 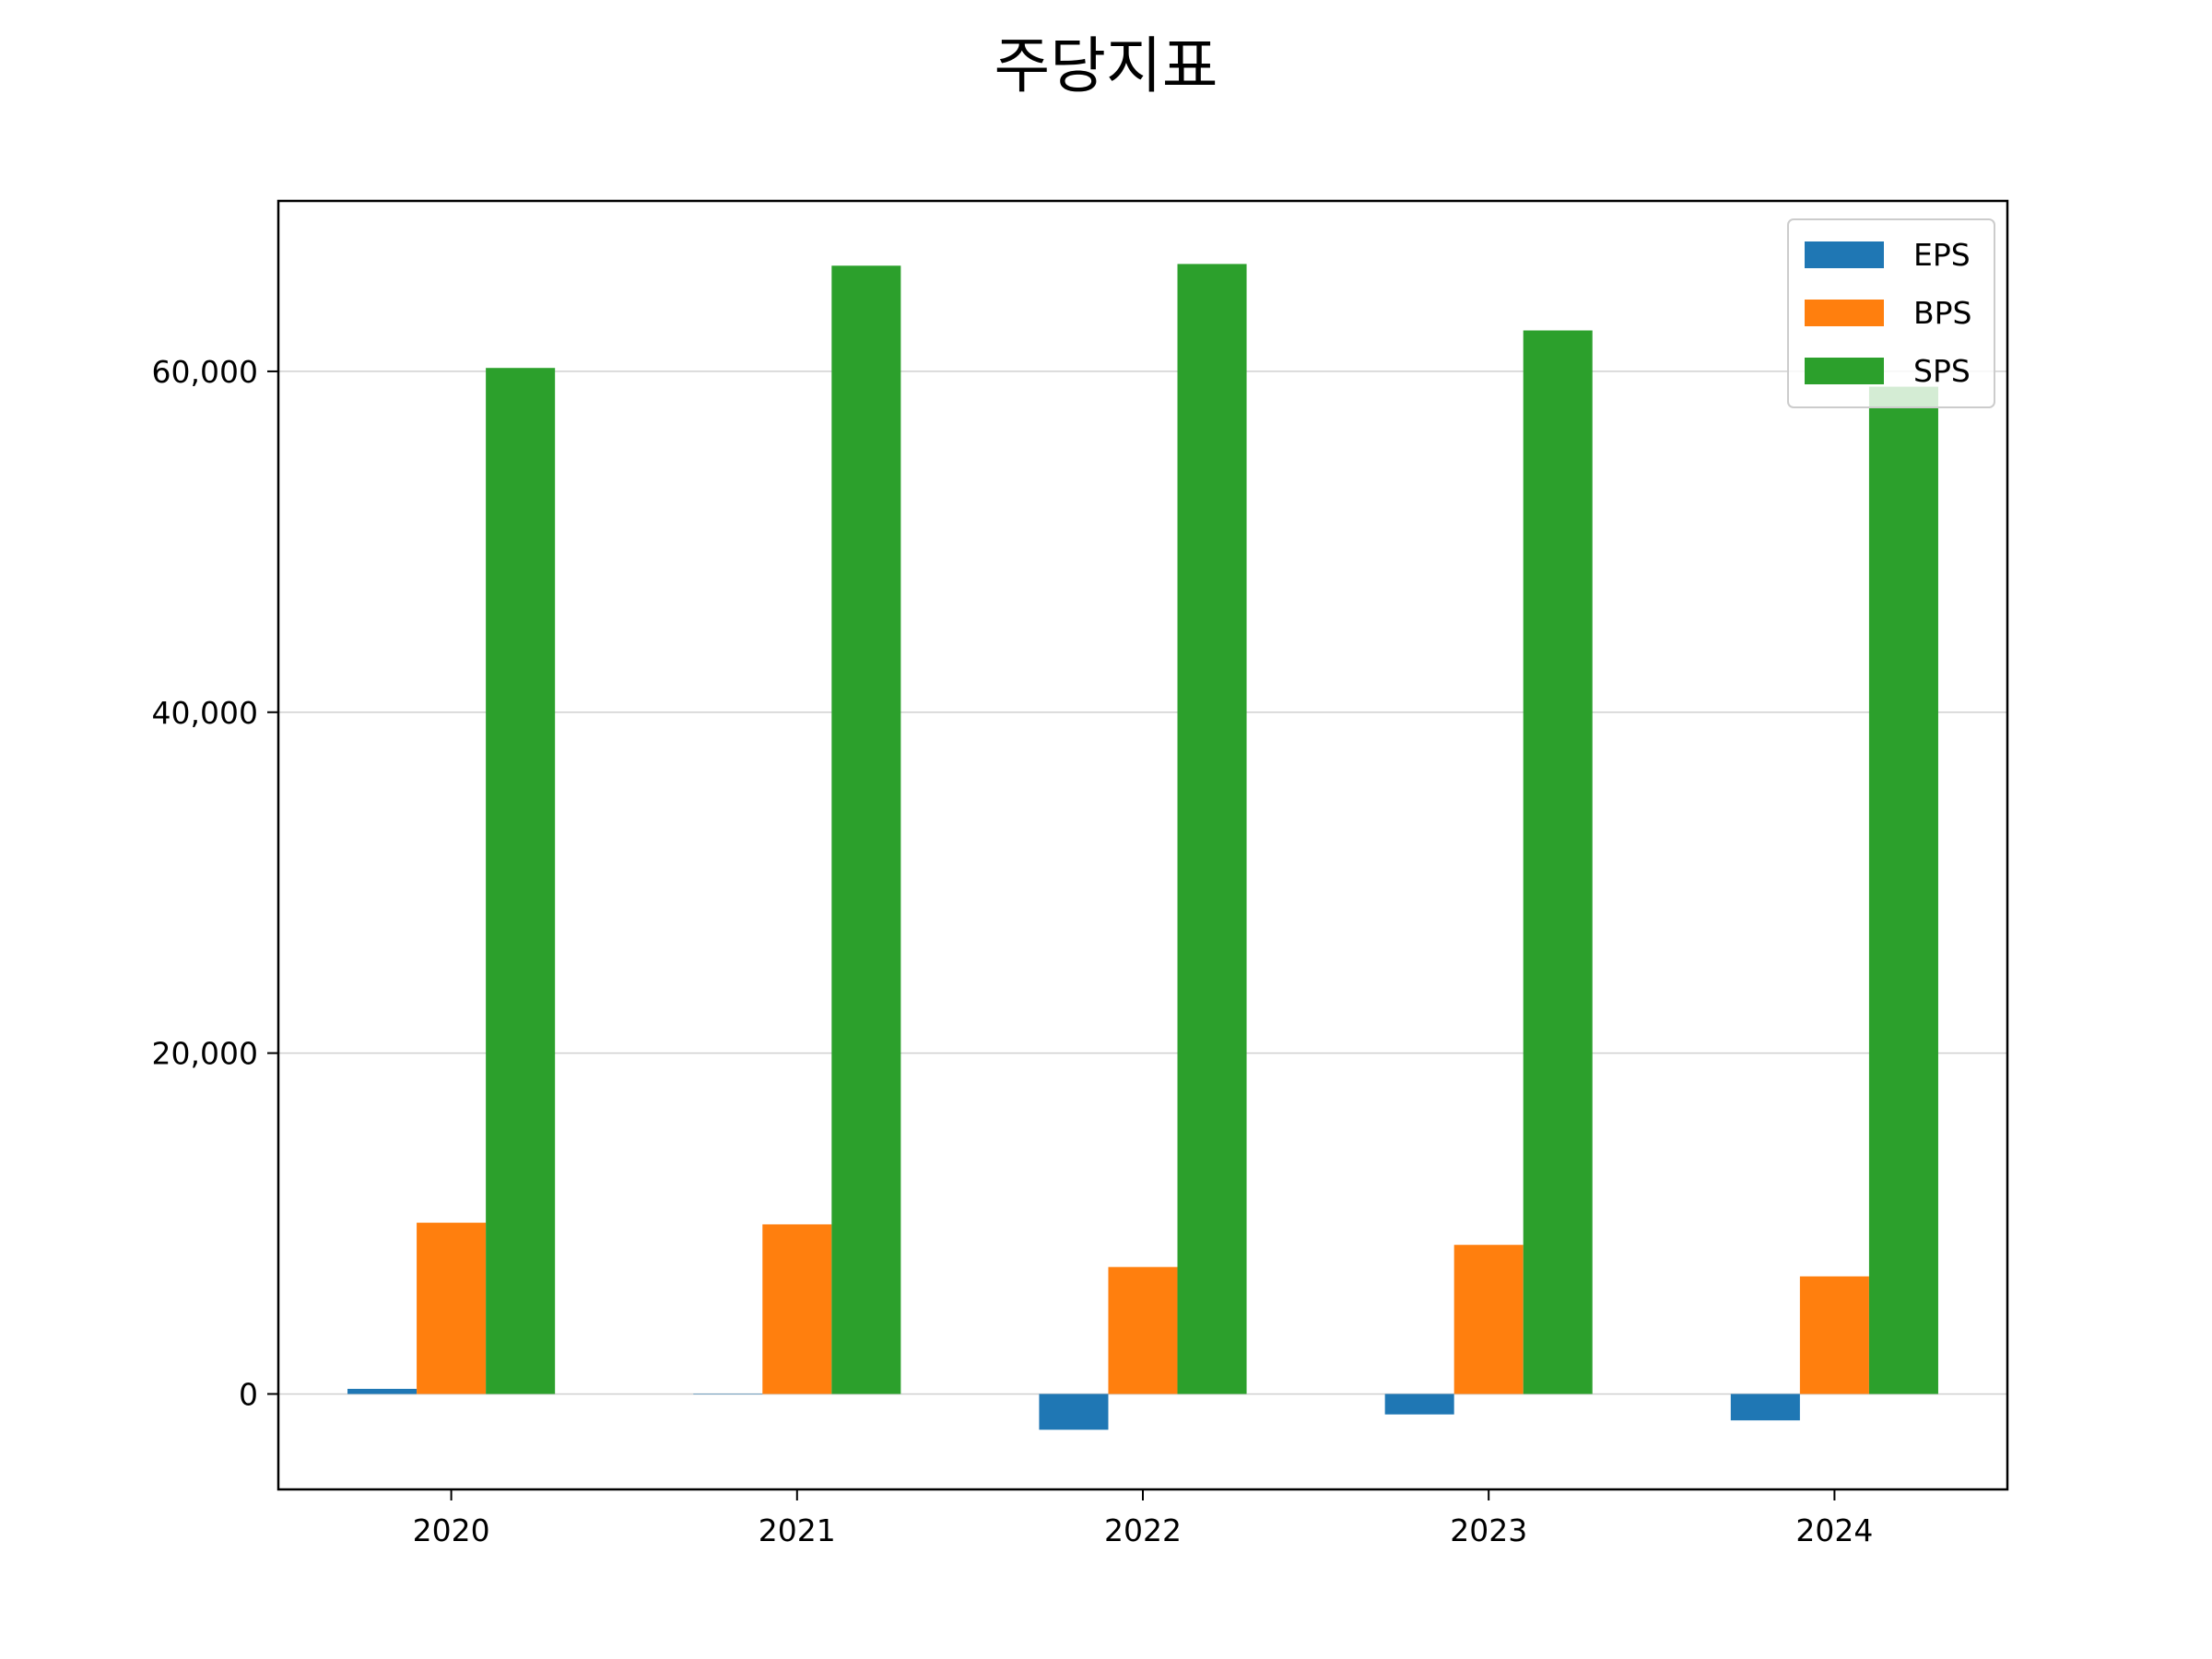 I want to click on y-tick-label: 0, so click(x=248, y=1394).